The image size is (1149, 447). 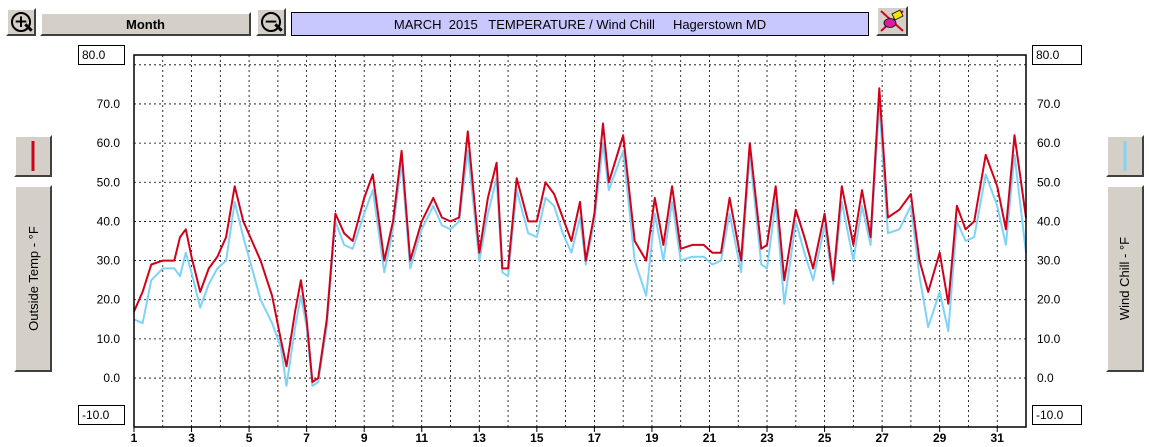 I want to click on left-tick-label: 20.0, so click(x=109, y=300).